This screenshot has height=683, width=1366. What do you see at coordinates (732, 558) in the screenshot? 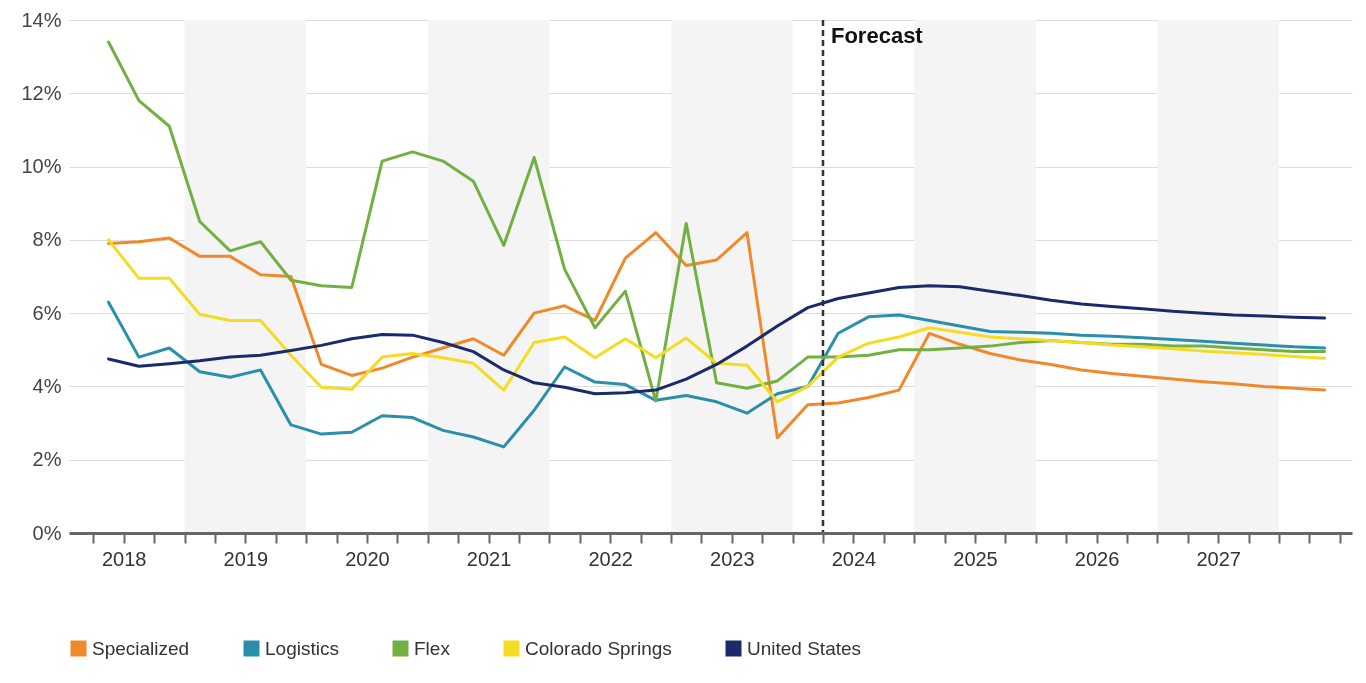
I see `x-tick-label: 2023` at bounding box center [732, 558].